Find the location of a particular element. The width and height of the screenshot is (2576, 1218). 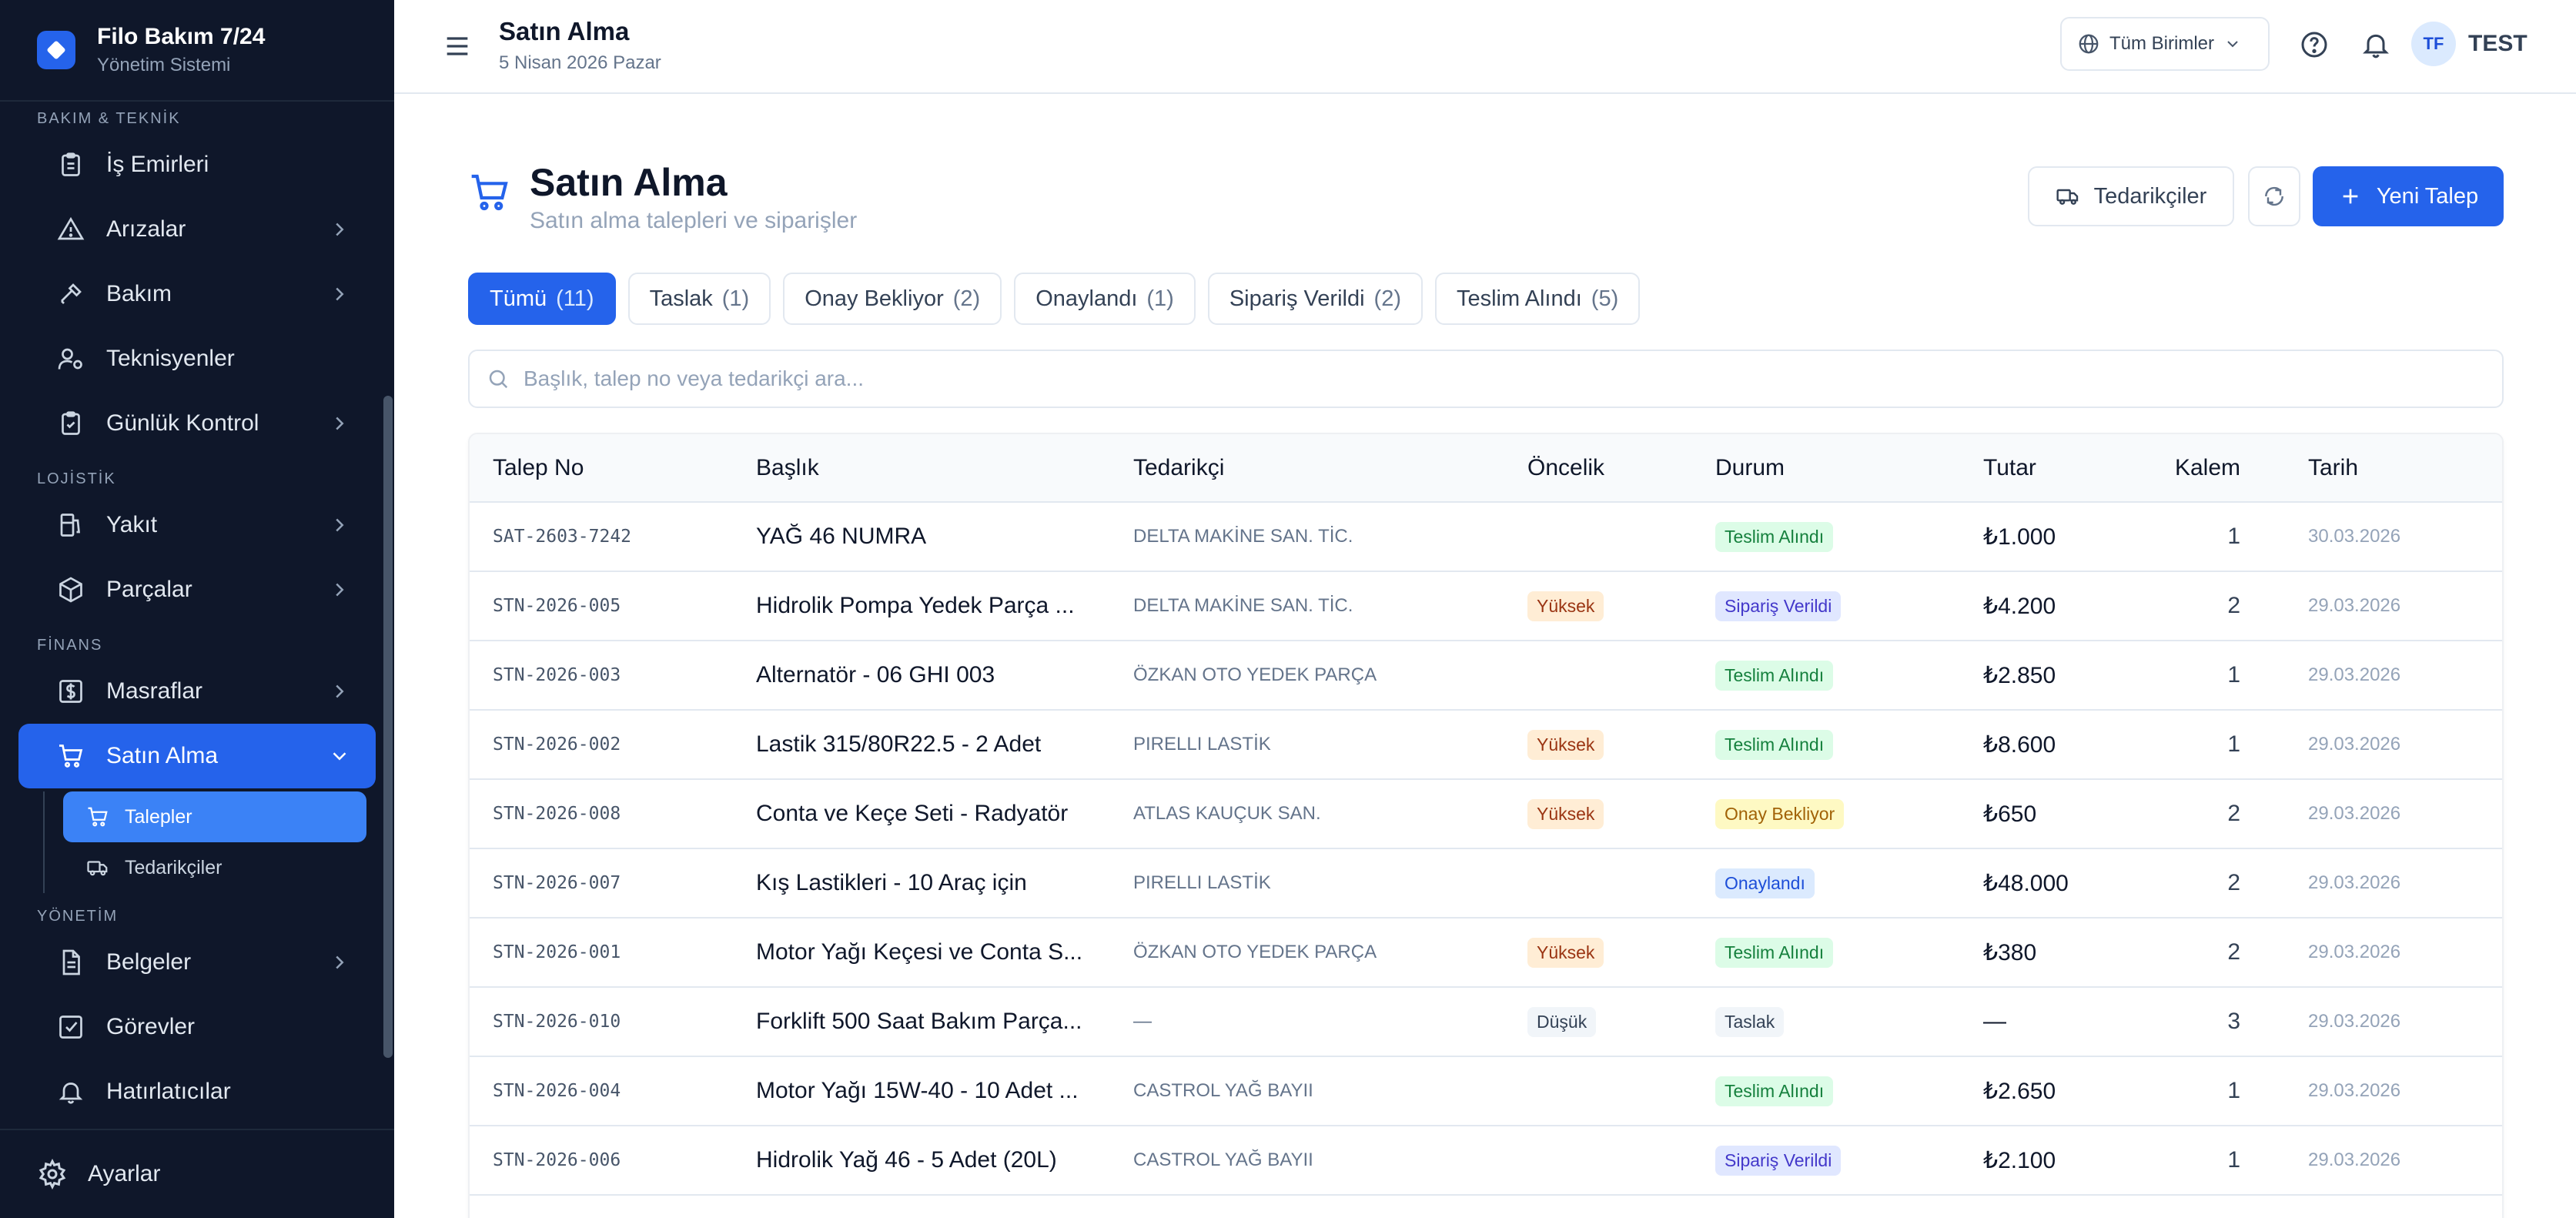

cell-supplier: CASTROL YAĞ BAYII is located at coordinates (1307, 1161).